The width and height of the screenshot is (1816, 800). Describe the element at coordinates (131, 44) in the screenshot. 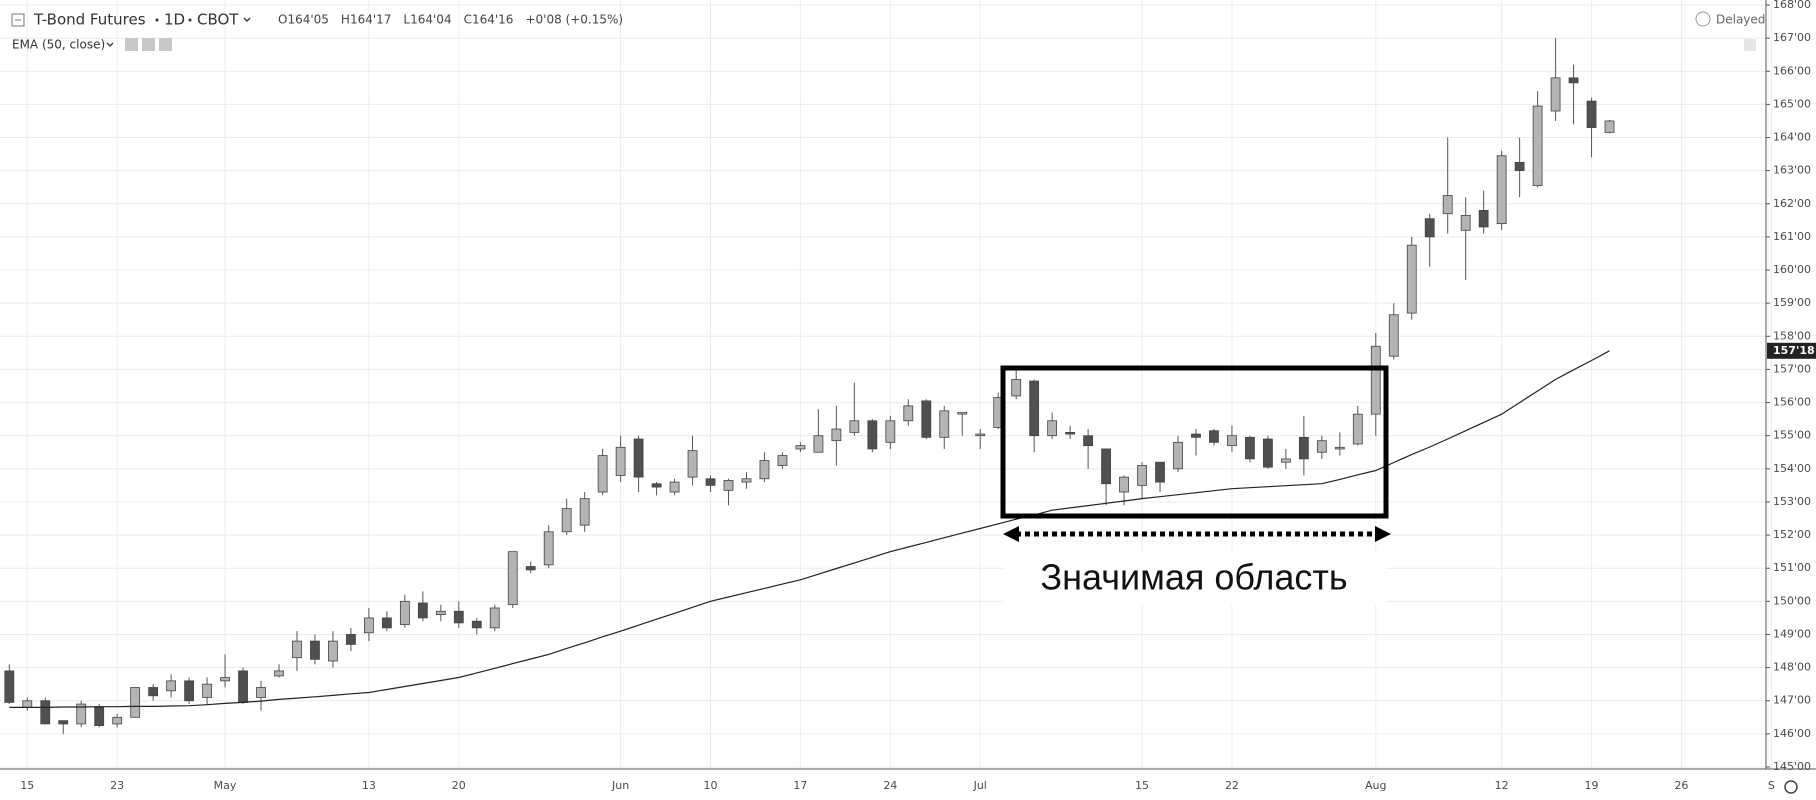

I see `visibility-icon` at that location.